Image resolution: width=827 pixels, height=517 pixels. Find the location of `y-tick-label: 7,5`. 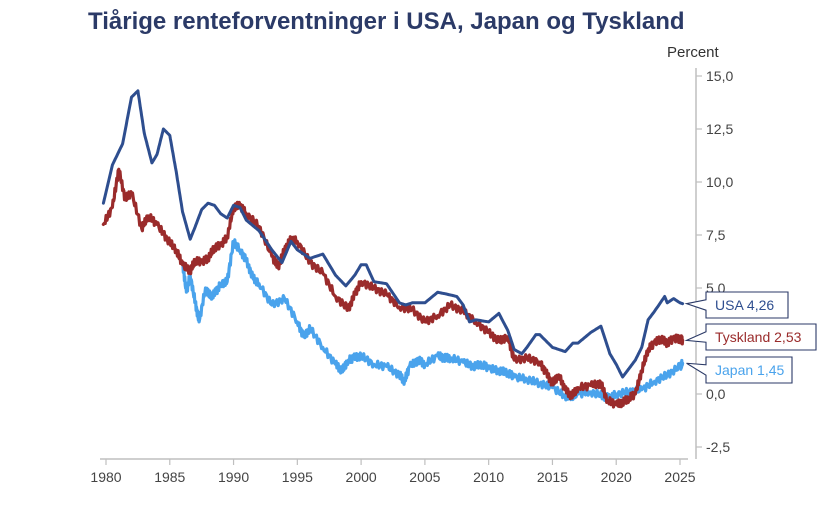

y-tick-label: 7,5 is located at coordinates (716, 235).